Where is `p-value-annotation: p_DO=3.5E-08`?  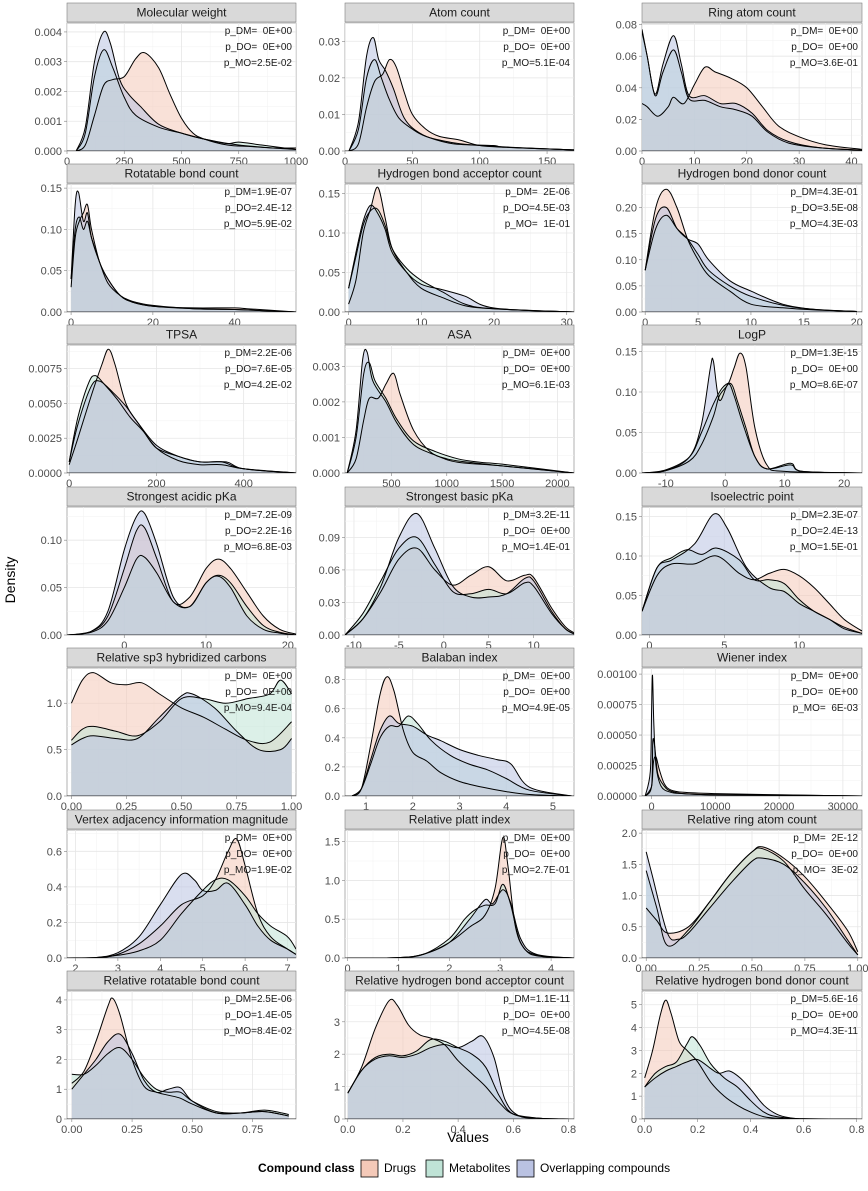 p-value-annotation: p_DO=3.5E-08 is located at coordinates (824, 208).